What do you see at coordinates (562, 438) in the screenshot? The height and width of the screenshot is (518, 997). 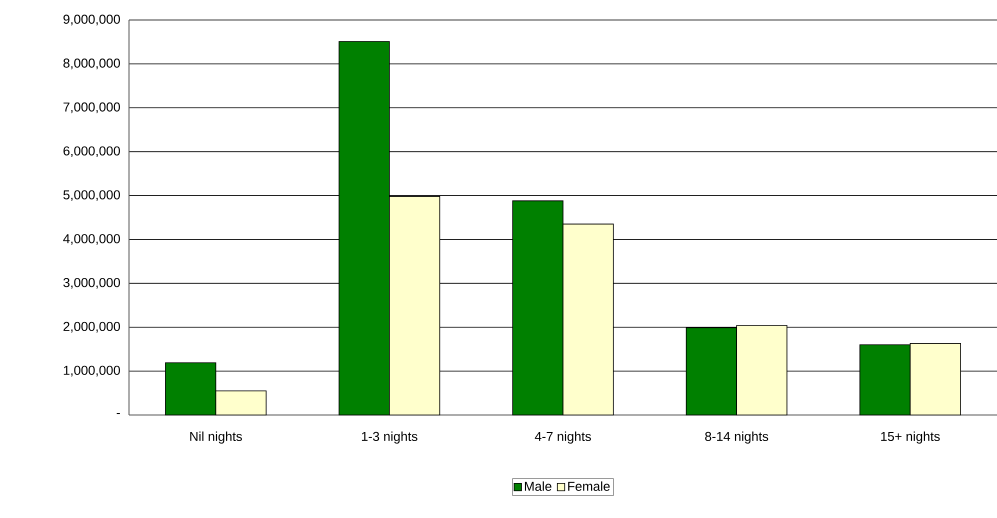 I see `x-tick-label: 4-7 nights` at bounding box center [562, 438].